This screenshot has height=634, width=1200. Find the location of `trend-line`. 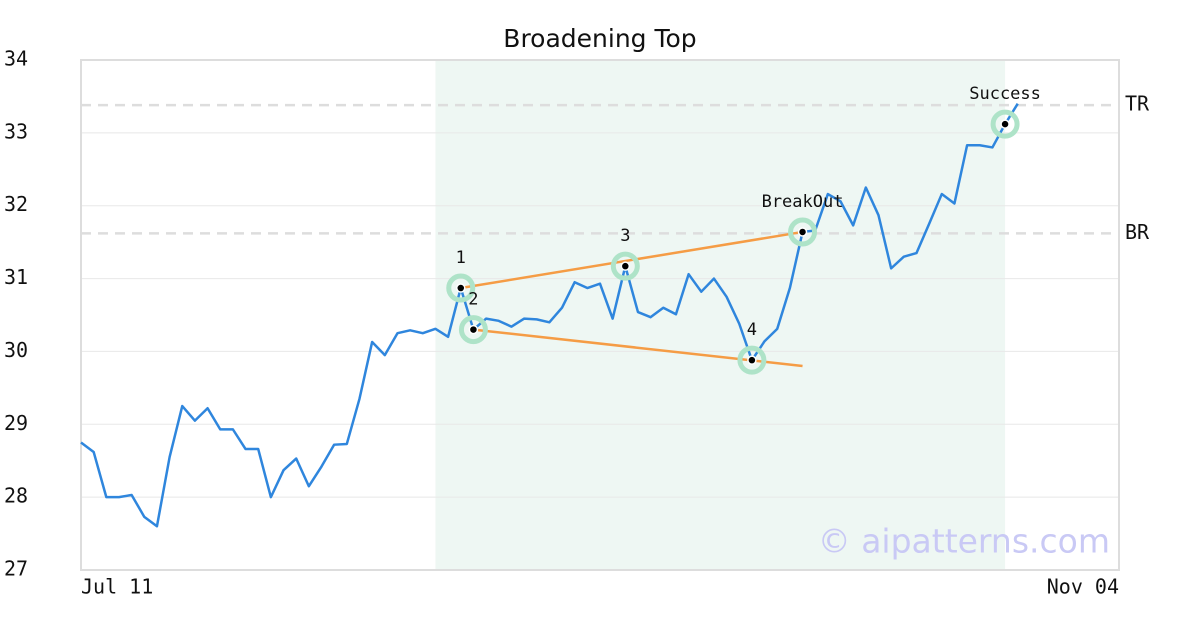

trend-line is located at coordinates (631, 260).